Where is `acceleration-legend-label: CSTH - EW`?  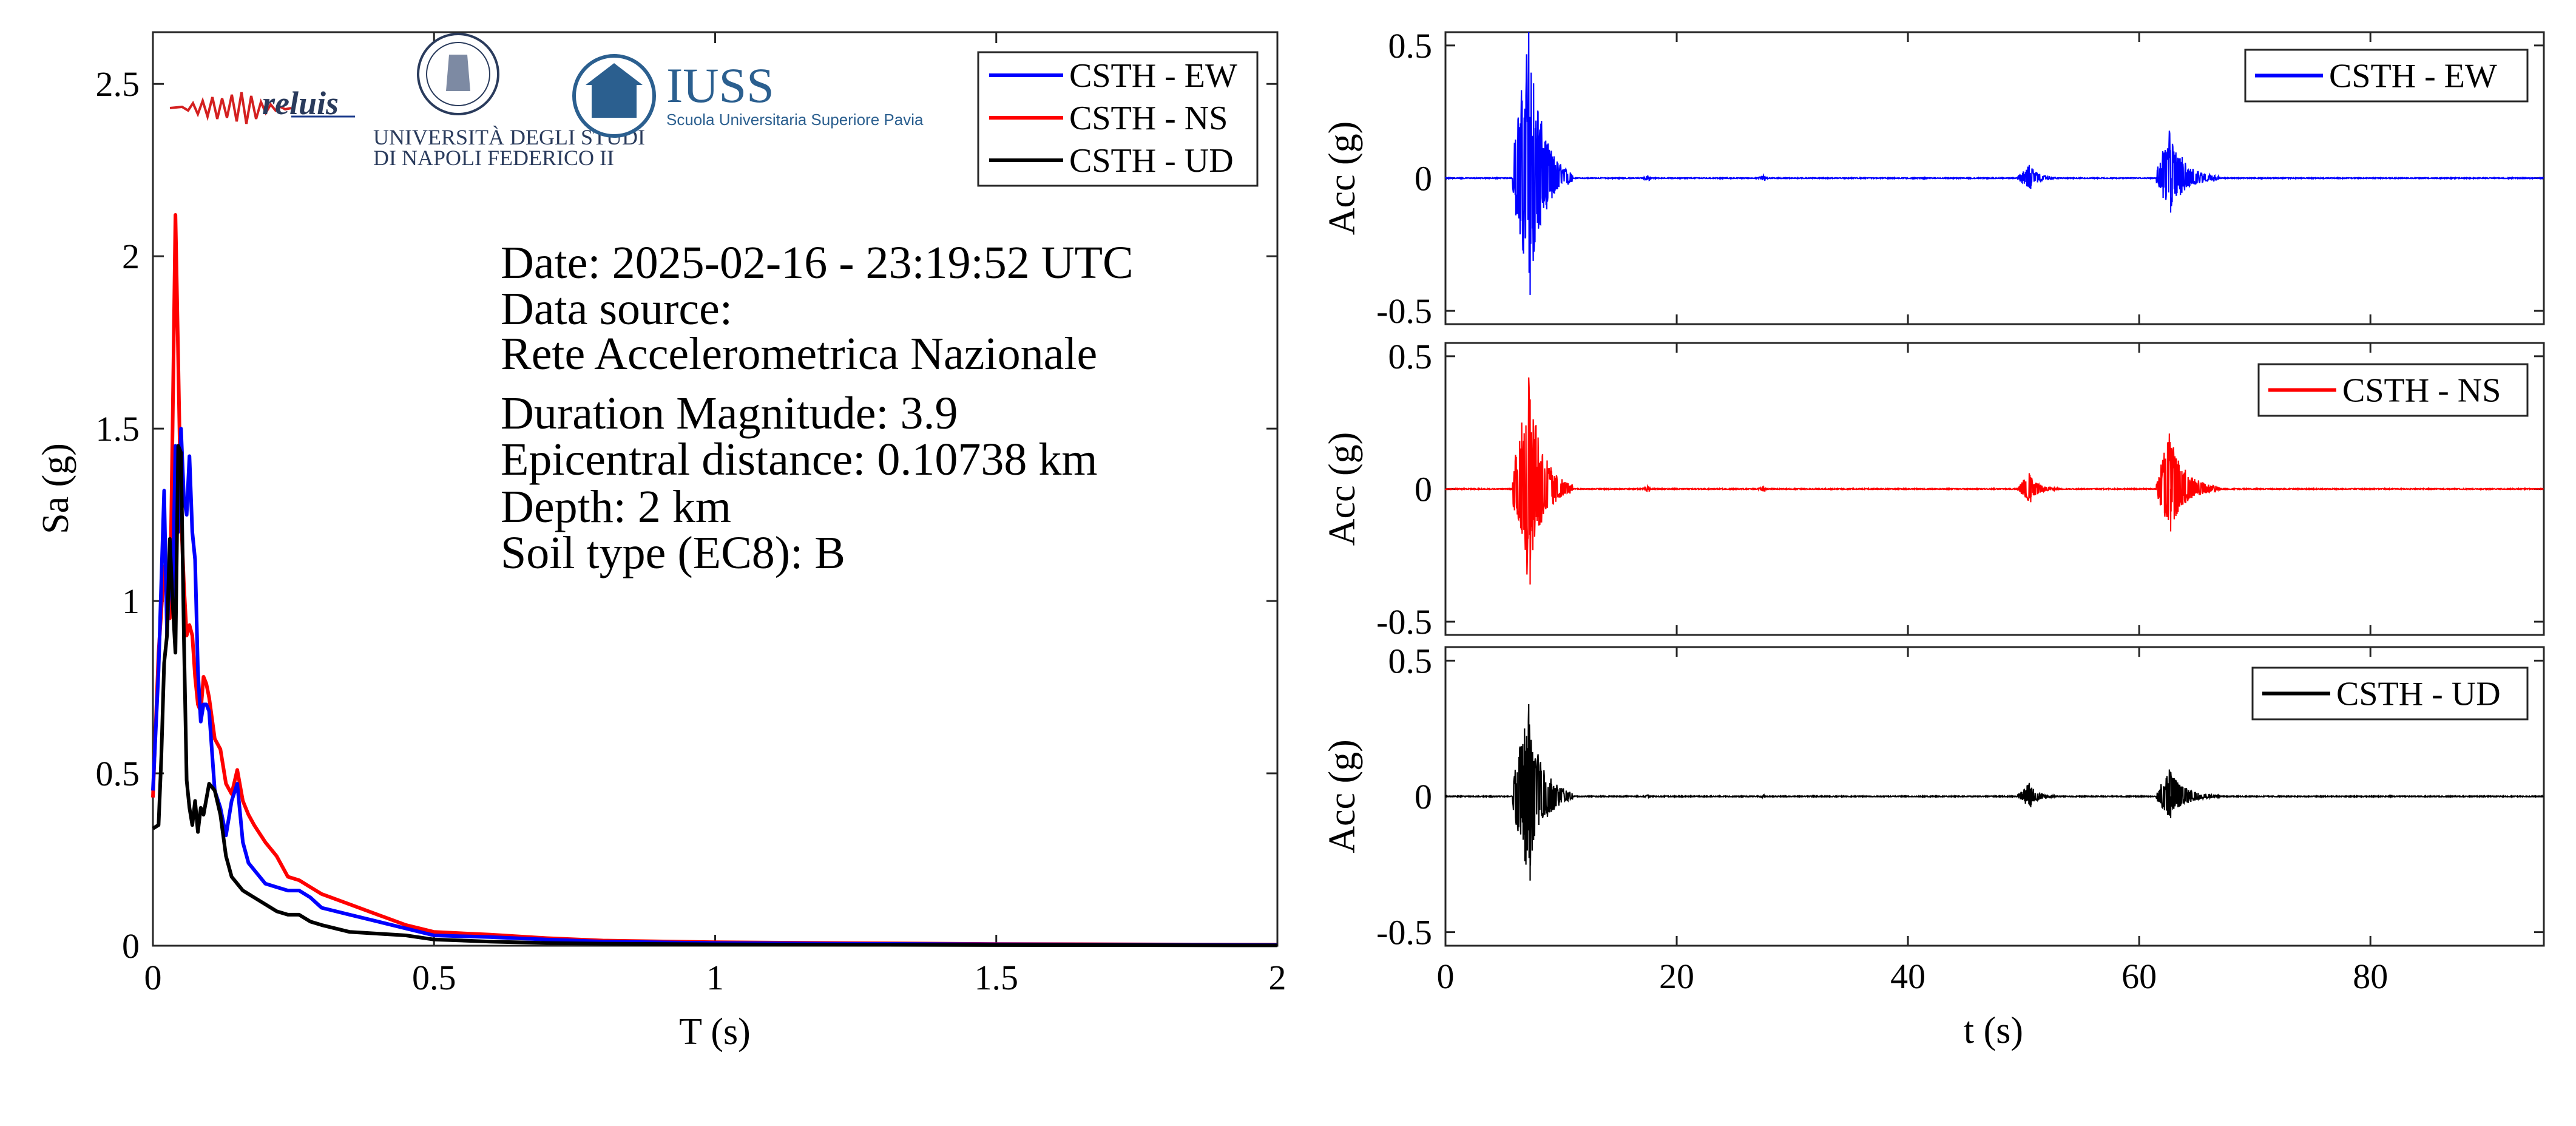 acceleration-legend-label: CSTH - EW is located at coordinates (2413, 76).